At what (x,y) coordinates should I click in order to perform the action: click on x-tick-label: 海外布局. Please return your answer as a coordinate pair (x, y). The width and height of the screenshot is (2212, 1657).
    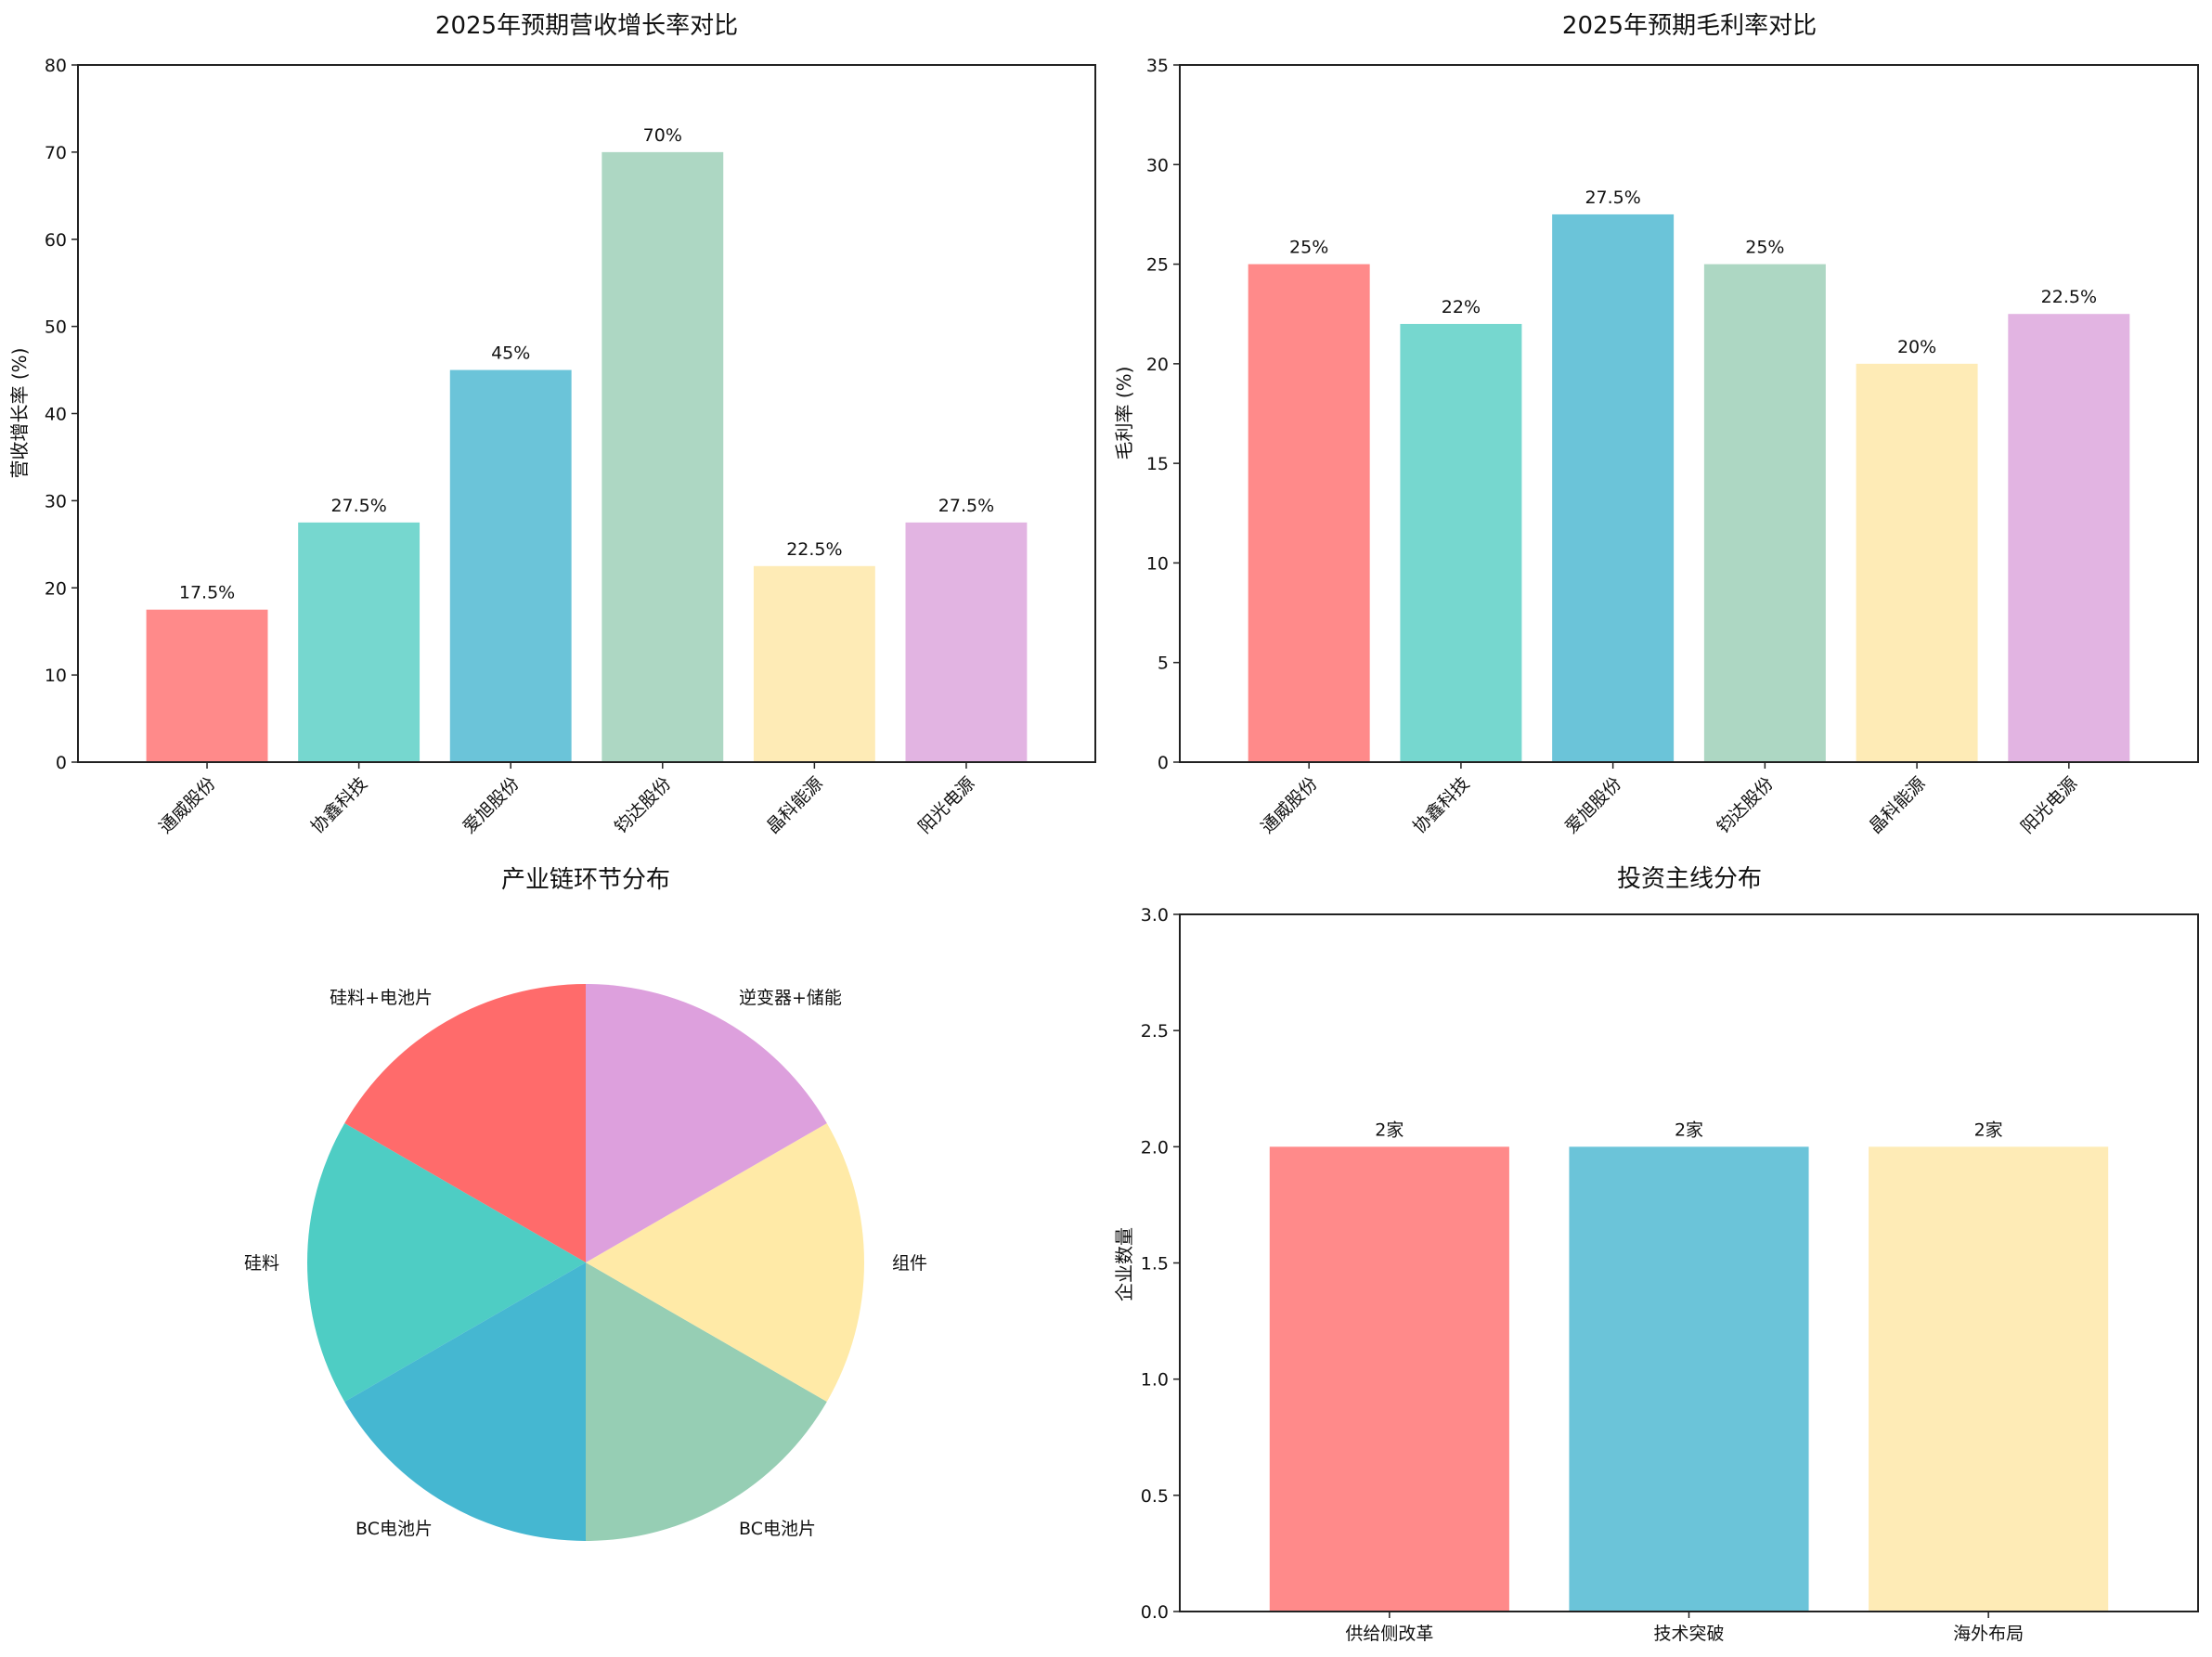
    Looking at the image, I should click on (1988, 1634).